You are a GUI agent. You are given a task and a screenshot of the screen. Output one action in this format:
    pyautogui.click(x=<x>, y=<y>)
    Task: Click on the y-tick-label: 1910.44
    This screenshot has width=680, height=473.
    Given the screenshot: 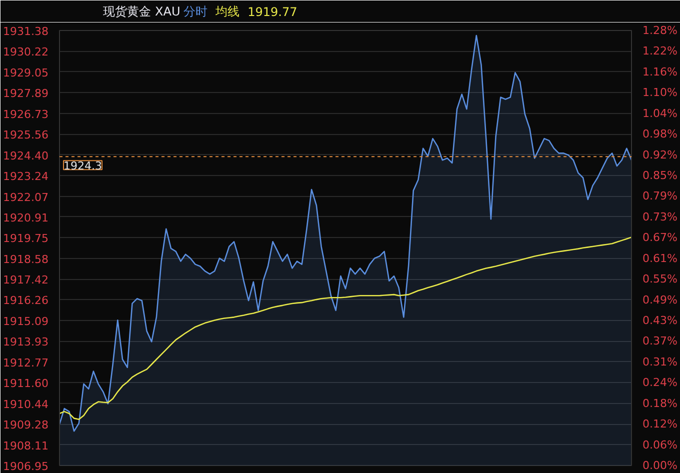 What is the action you would take?
    pyautogui.click(x=26, y=404)
    